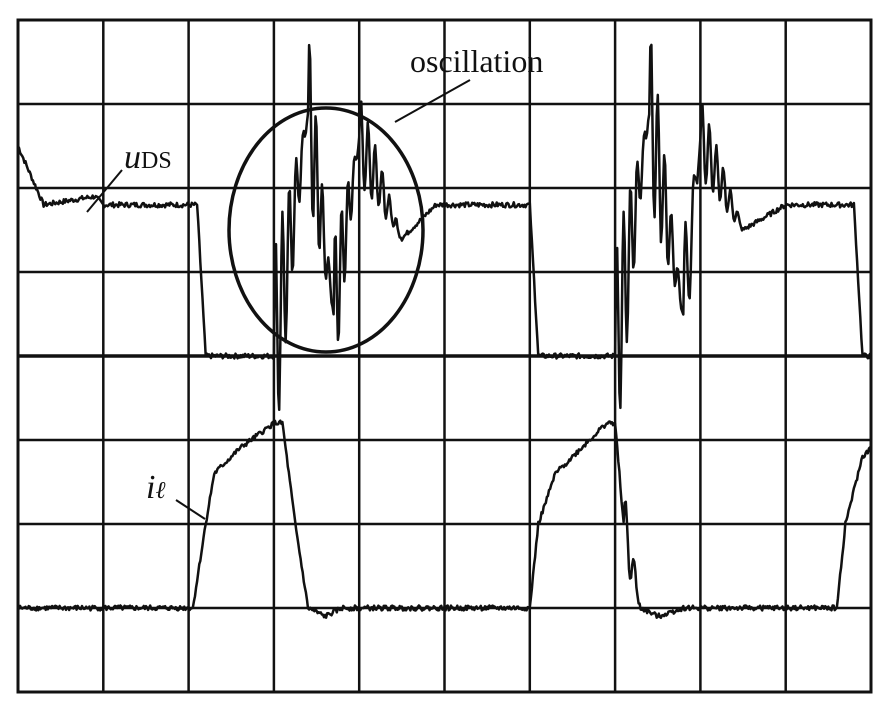 Image resolution: width=889 pixels, height=705 pixels. What do you see at coordinates (190, 509) in the screenshot?
I see `il-pointer` at bounding box center [190, 509].